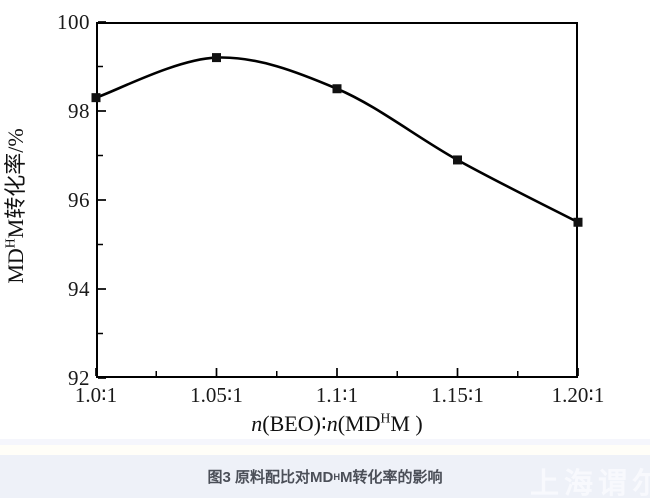  Describe the element at coordinates (325, 442) in the screenshot. I see `divider-stripe-top` at that location.